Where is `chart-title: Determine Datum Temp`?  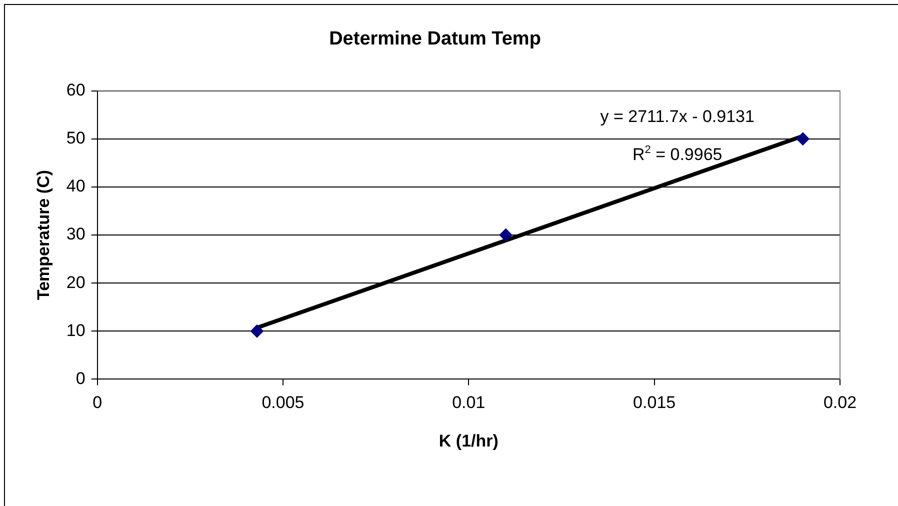 chart-title: Determine Datum Temp is located at coordinates (435, 39).